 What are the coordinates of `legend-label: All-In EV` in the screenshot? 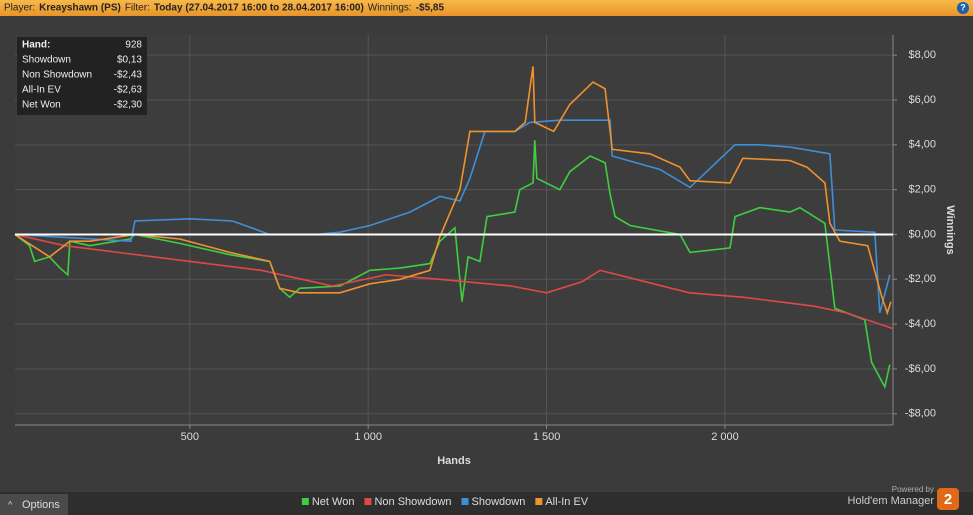 It's located at (566, 502).